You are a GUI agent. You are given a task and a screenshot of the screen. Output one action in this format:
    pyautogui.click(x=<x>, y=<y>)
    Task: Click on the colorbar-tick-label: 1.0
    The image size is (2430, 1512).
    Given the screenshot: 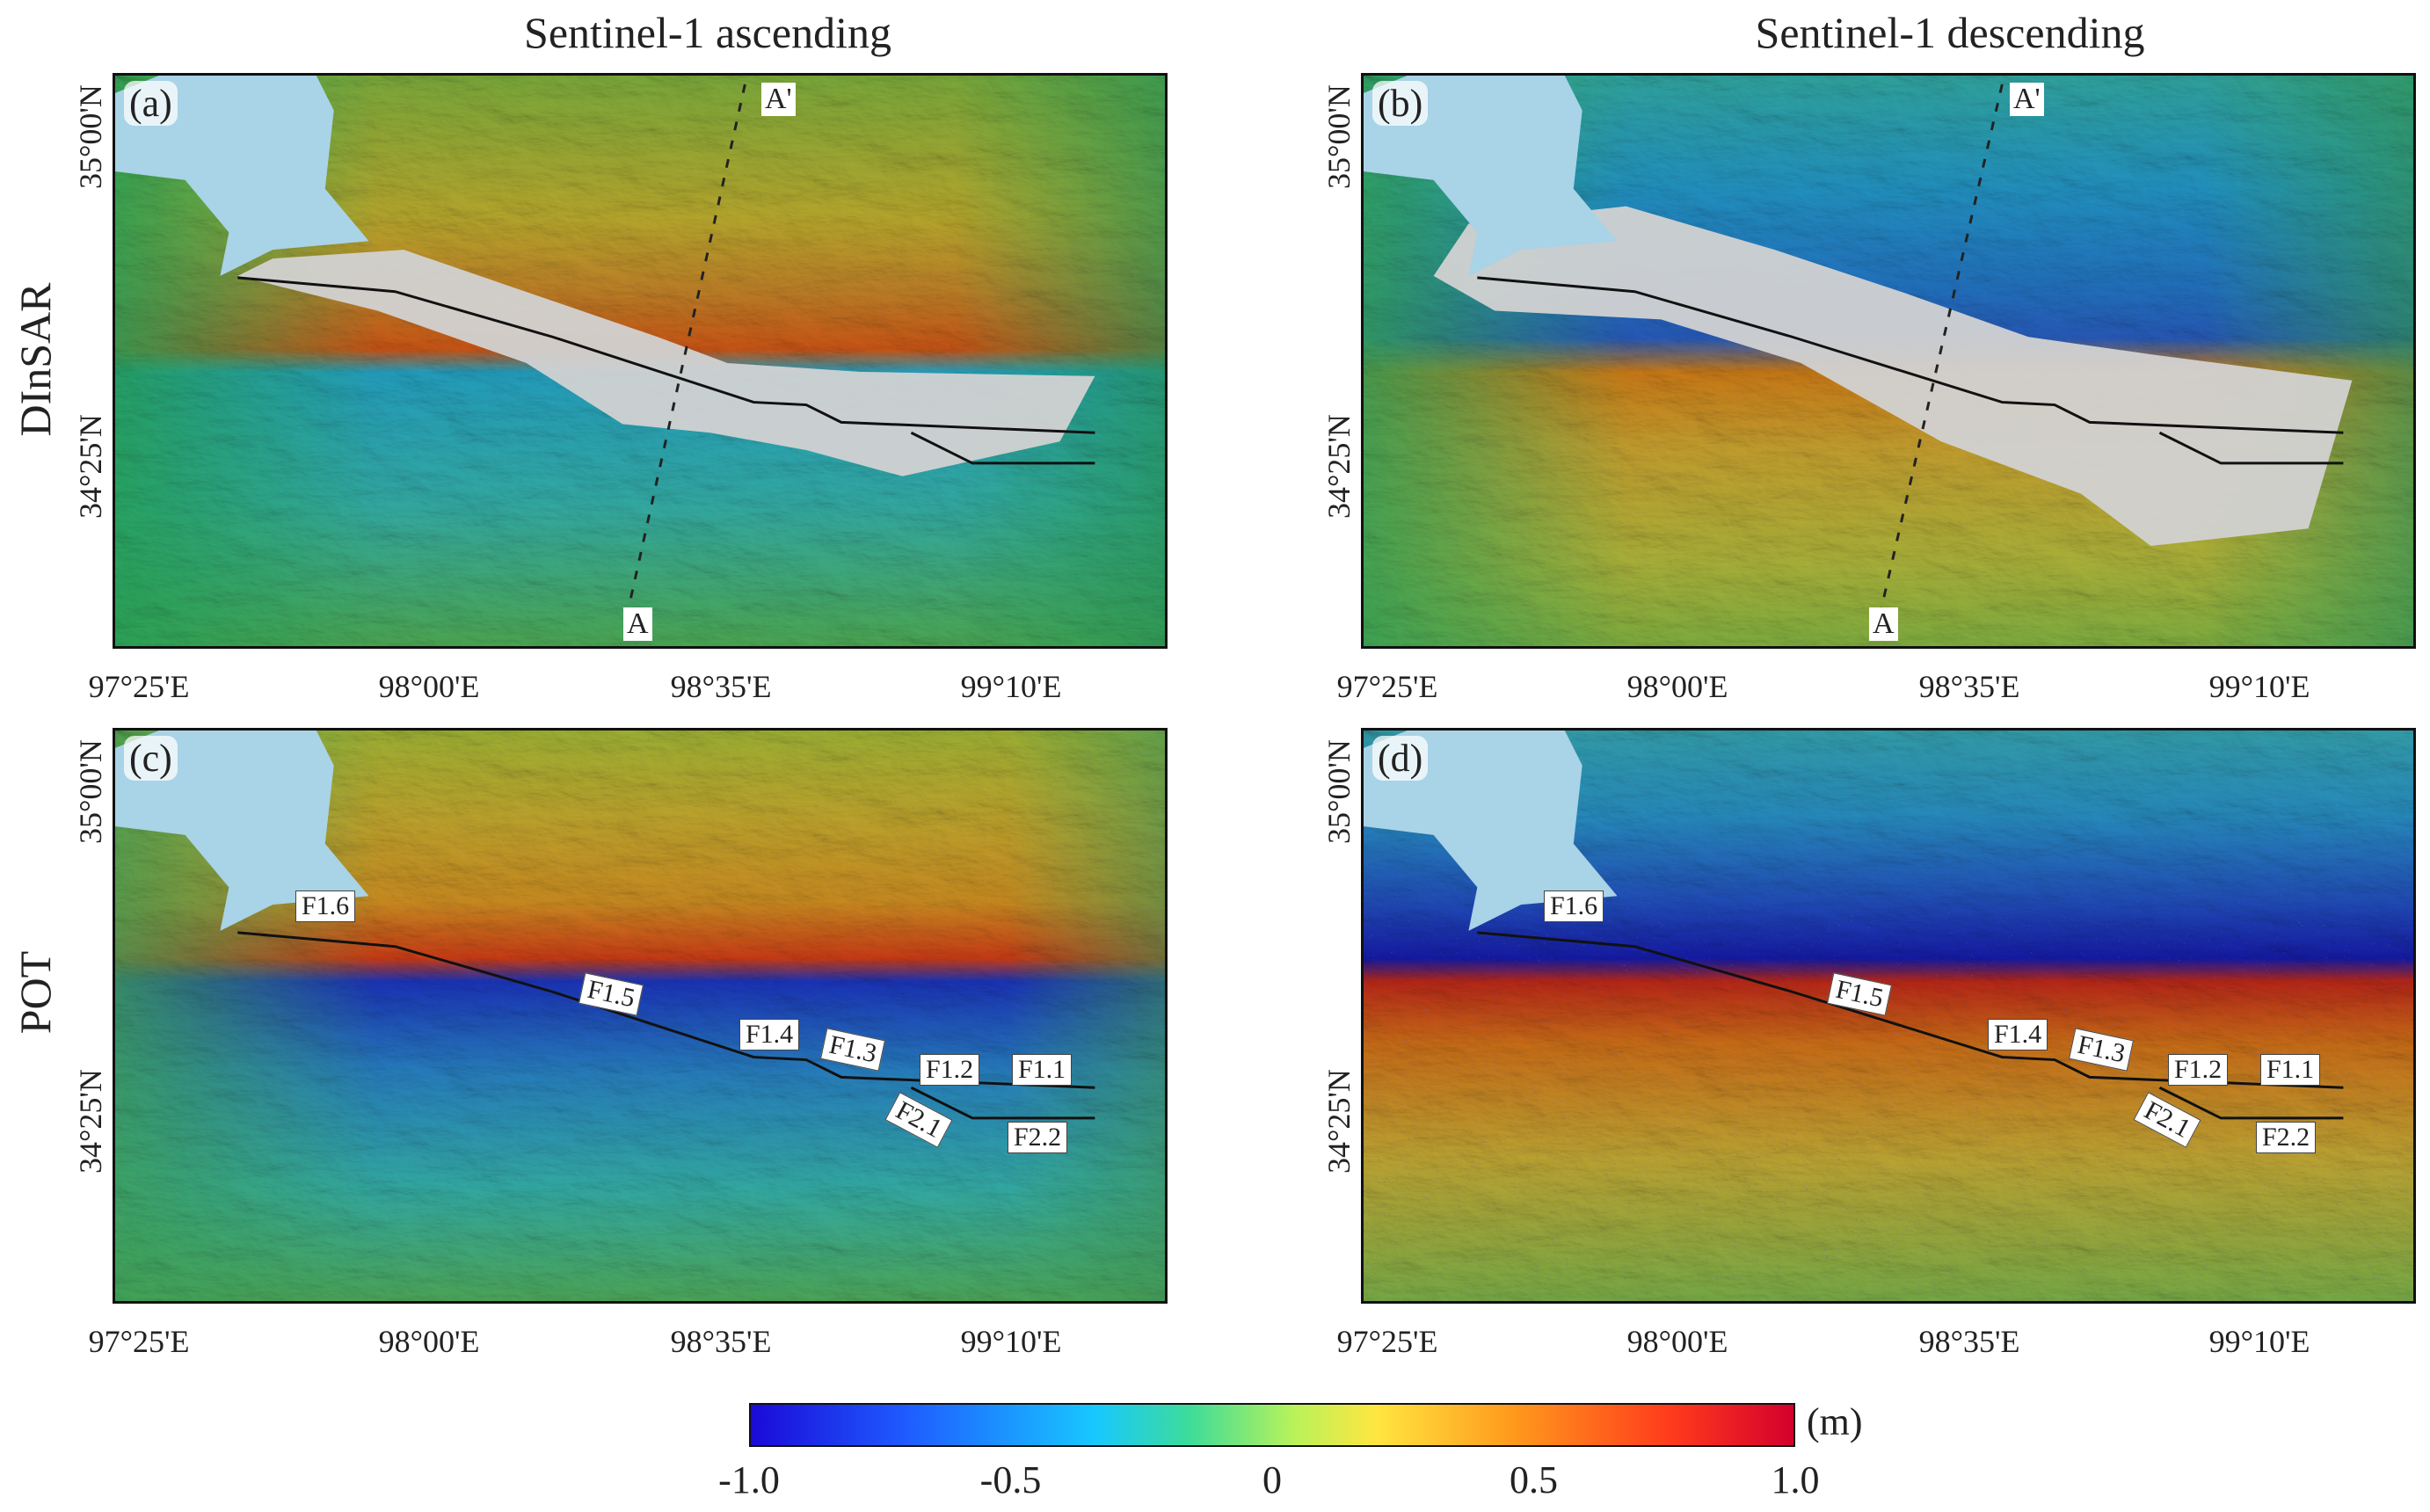 What is the action you would take?
    pyautogui.click(x=1795, y=1480)
    